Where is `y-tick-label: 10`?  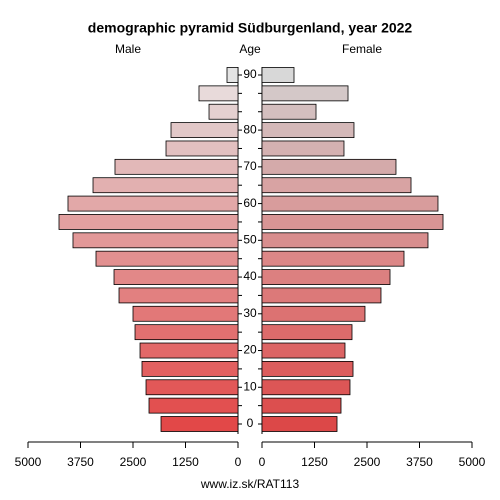 y-tick-label: 10 is located at coordinates (250, 386).